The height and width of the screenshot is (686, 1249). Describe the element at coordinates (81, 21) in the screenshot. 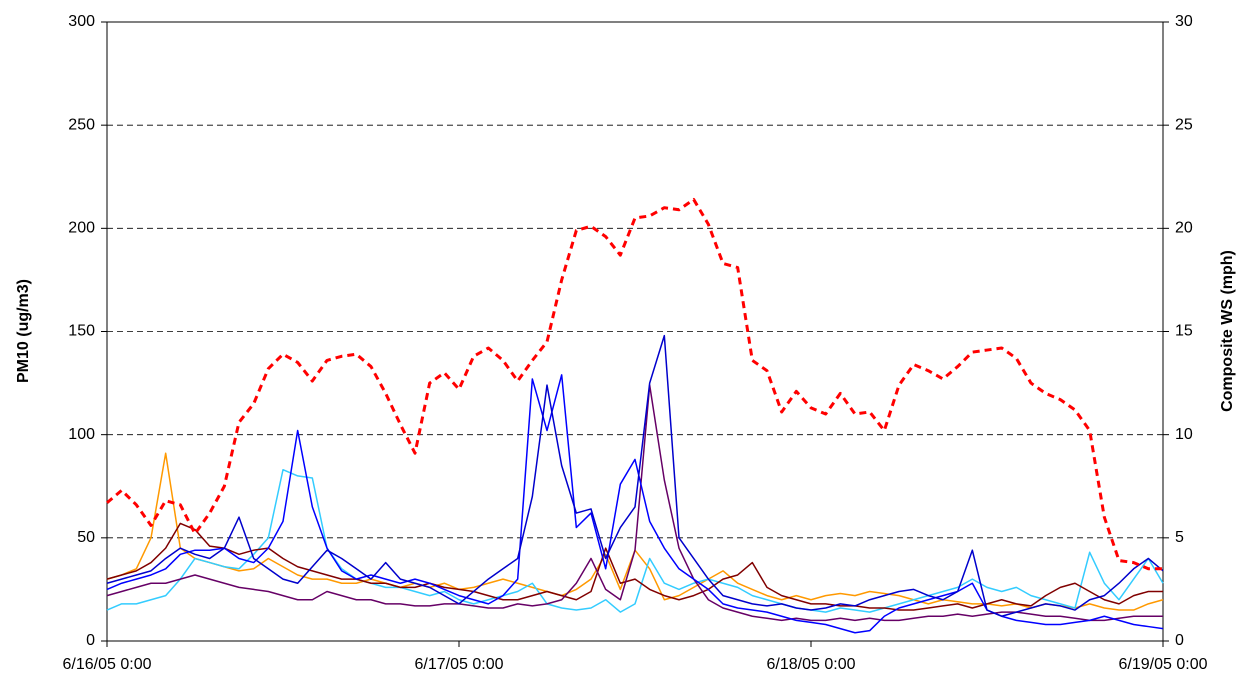

I see `y-tick-label: 300` at that location.